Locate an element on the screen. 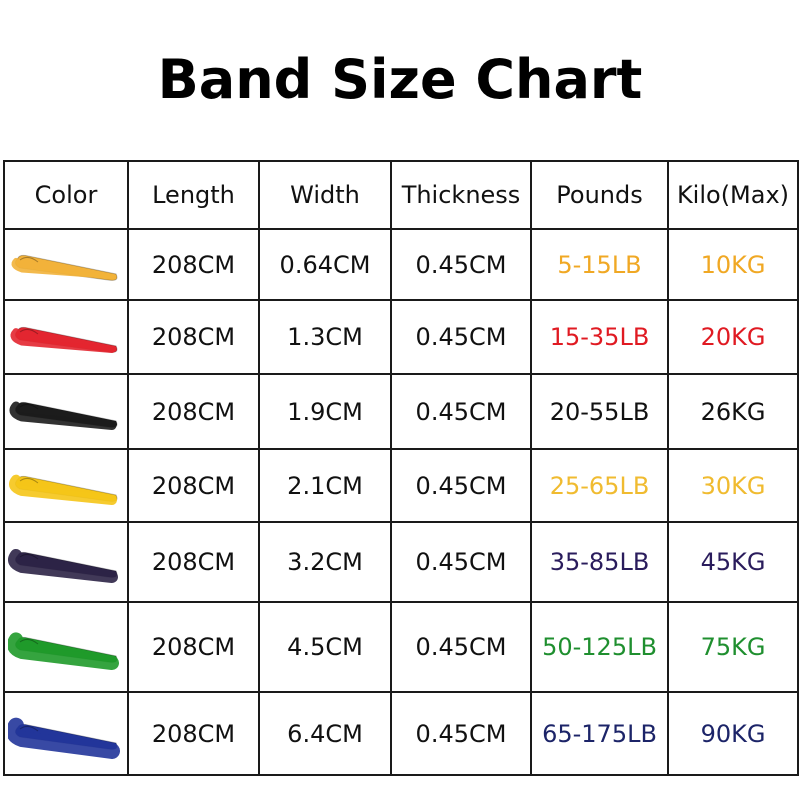 The image size is (800, 800). pounds-cell: 25-65LB is located at coordinates (599, 485).